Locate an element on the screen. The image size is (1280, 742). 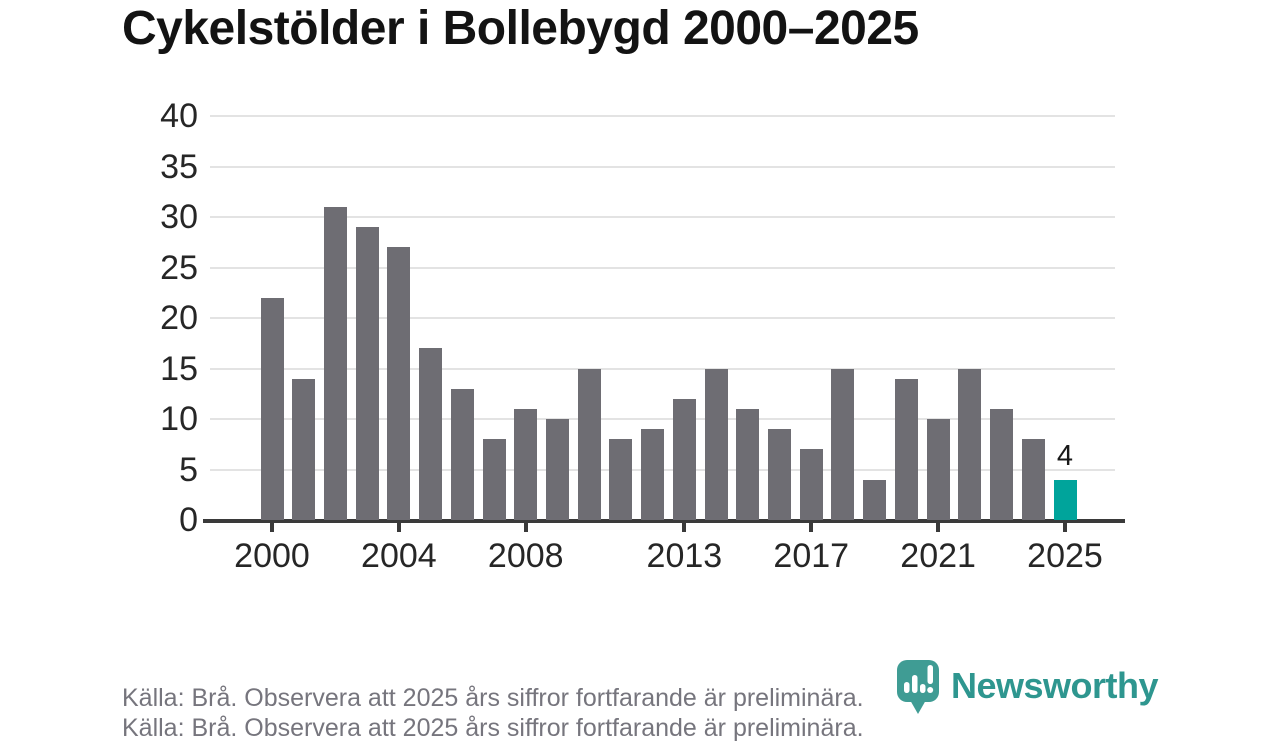
x-axis-tick-2013 is located at coordinates (684, 526).